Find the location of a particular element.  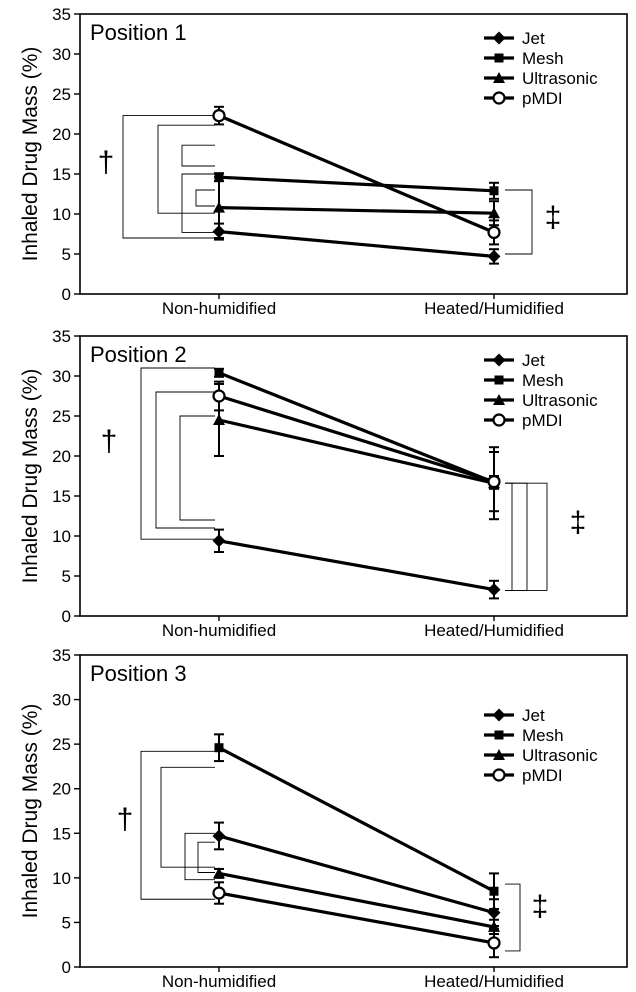

chart-title: Position 3 is located at coordinates (138, 673).